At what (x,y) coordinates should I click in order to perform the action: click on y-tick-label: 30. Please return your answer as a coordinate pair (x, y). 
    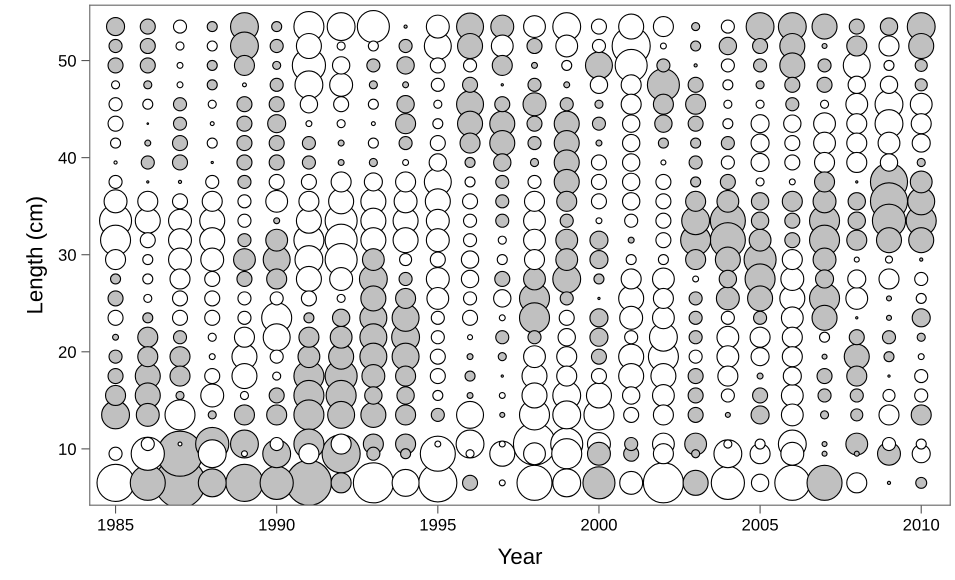
    Looking at the image, I should click on (67, 255).